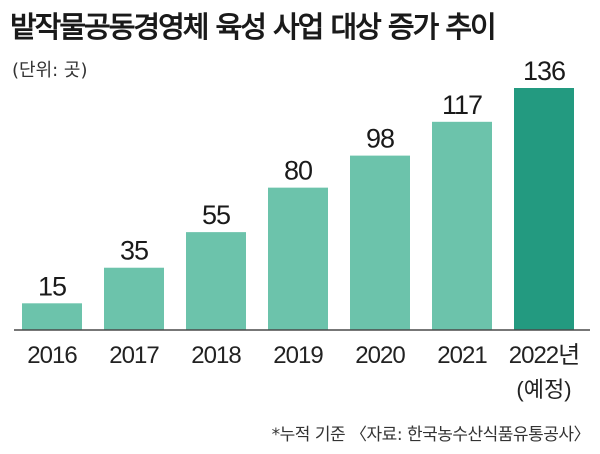 This screenshot has width=600, height=454. Describe the element at coordinates (253, 27) in the screenshot. I see `chart-title: 밭작물공동경영체 육성 사업 대상 증가 추이` at that location.